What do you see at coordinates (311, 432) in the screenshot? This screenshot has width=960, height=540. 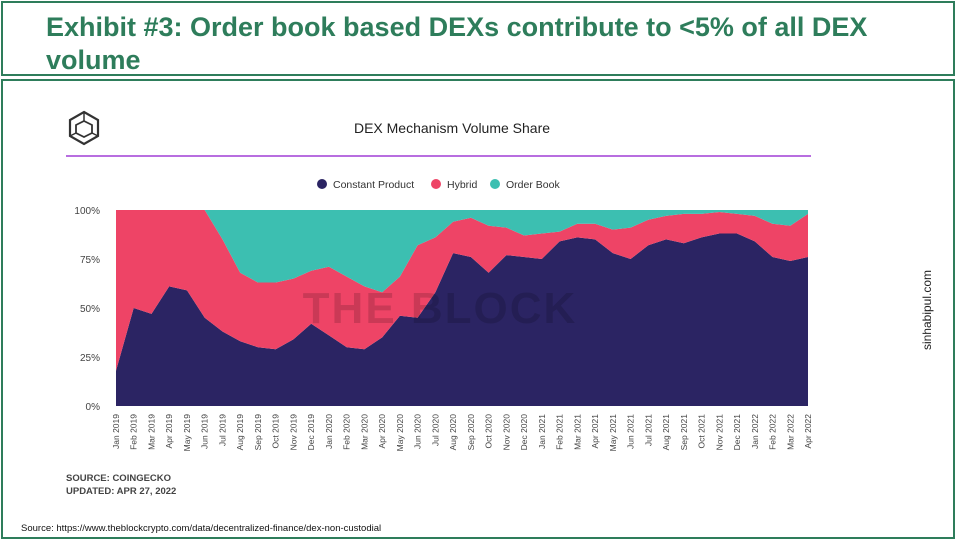 I see `x-tick-label: Dec 2019` at bounding box center [311, 432].